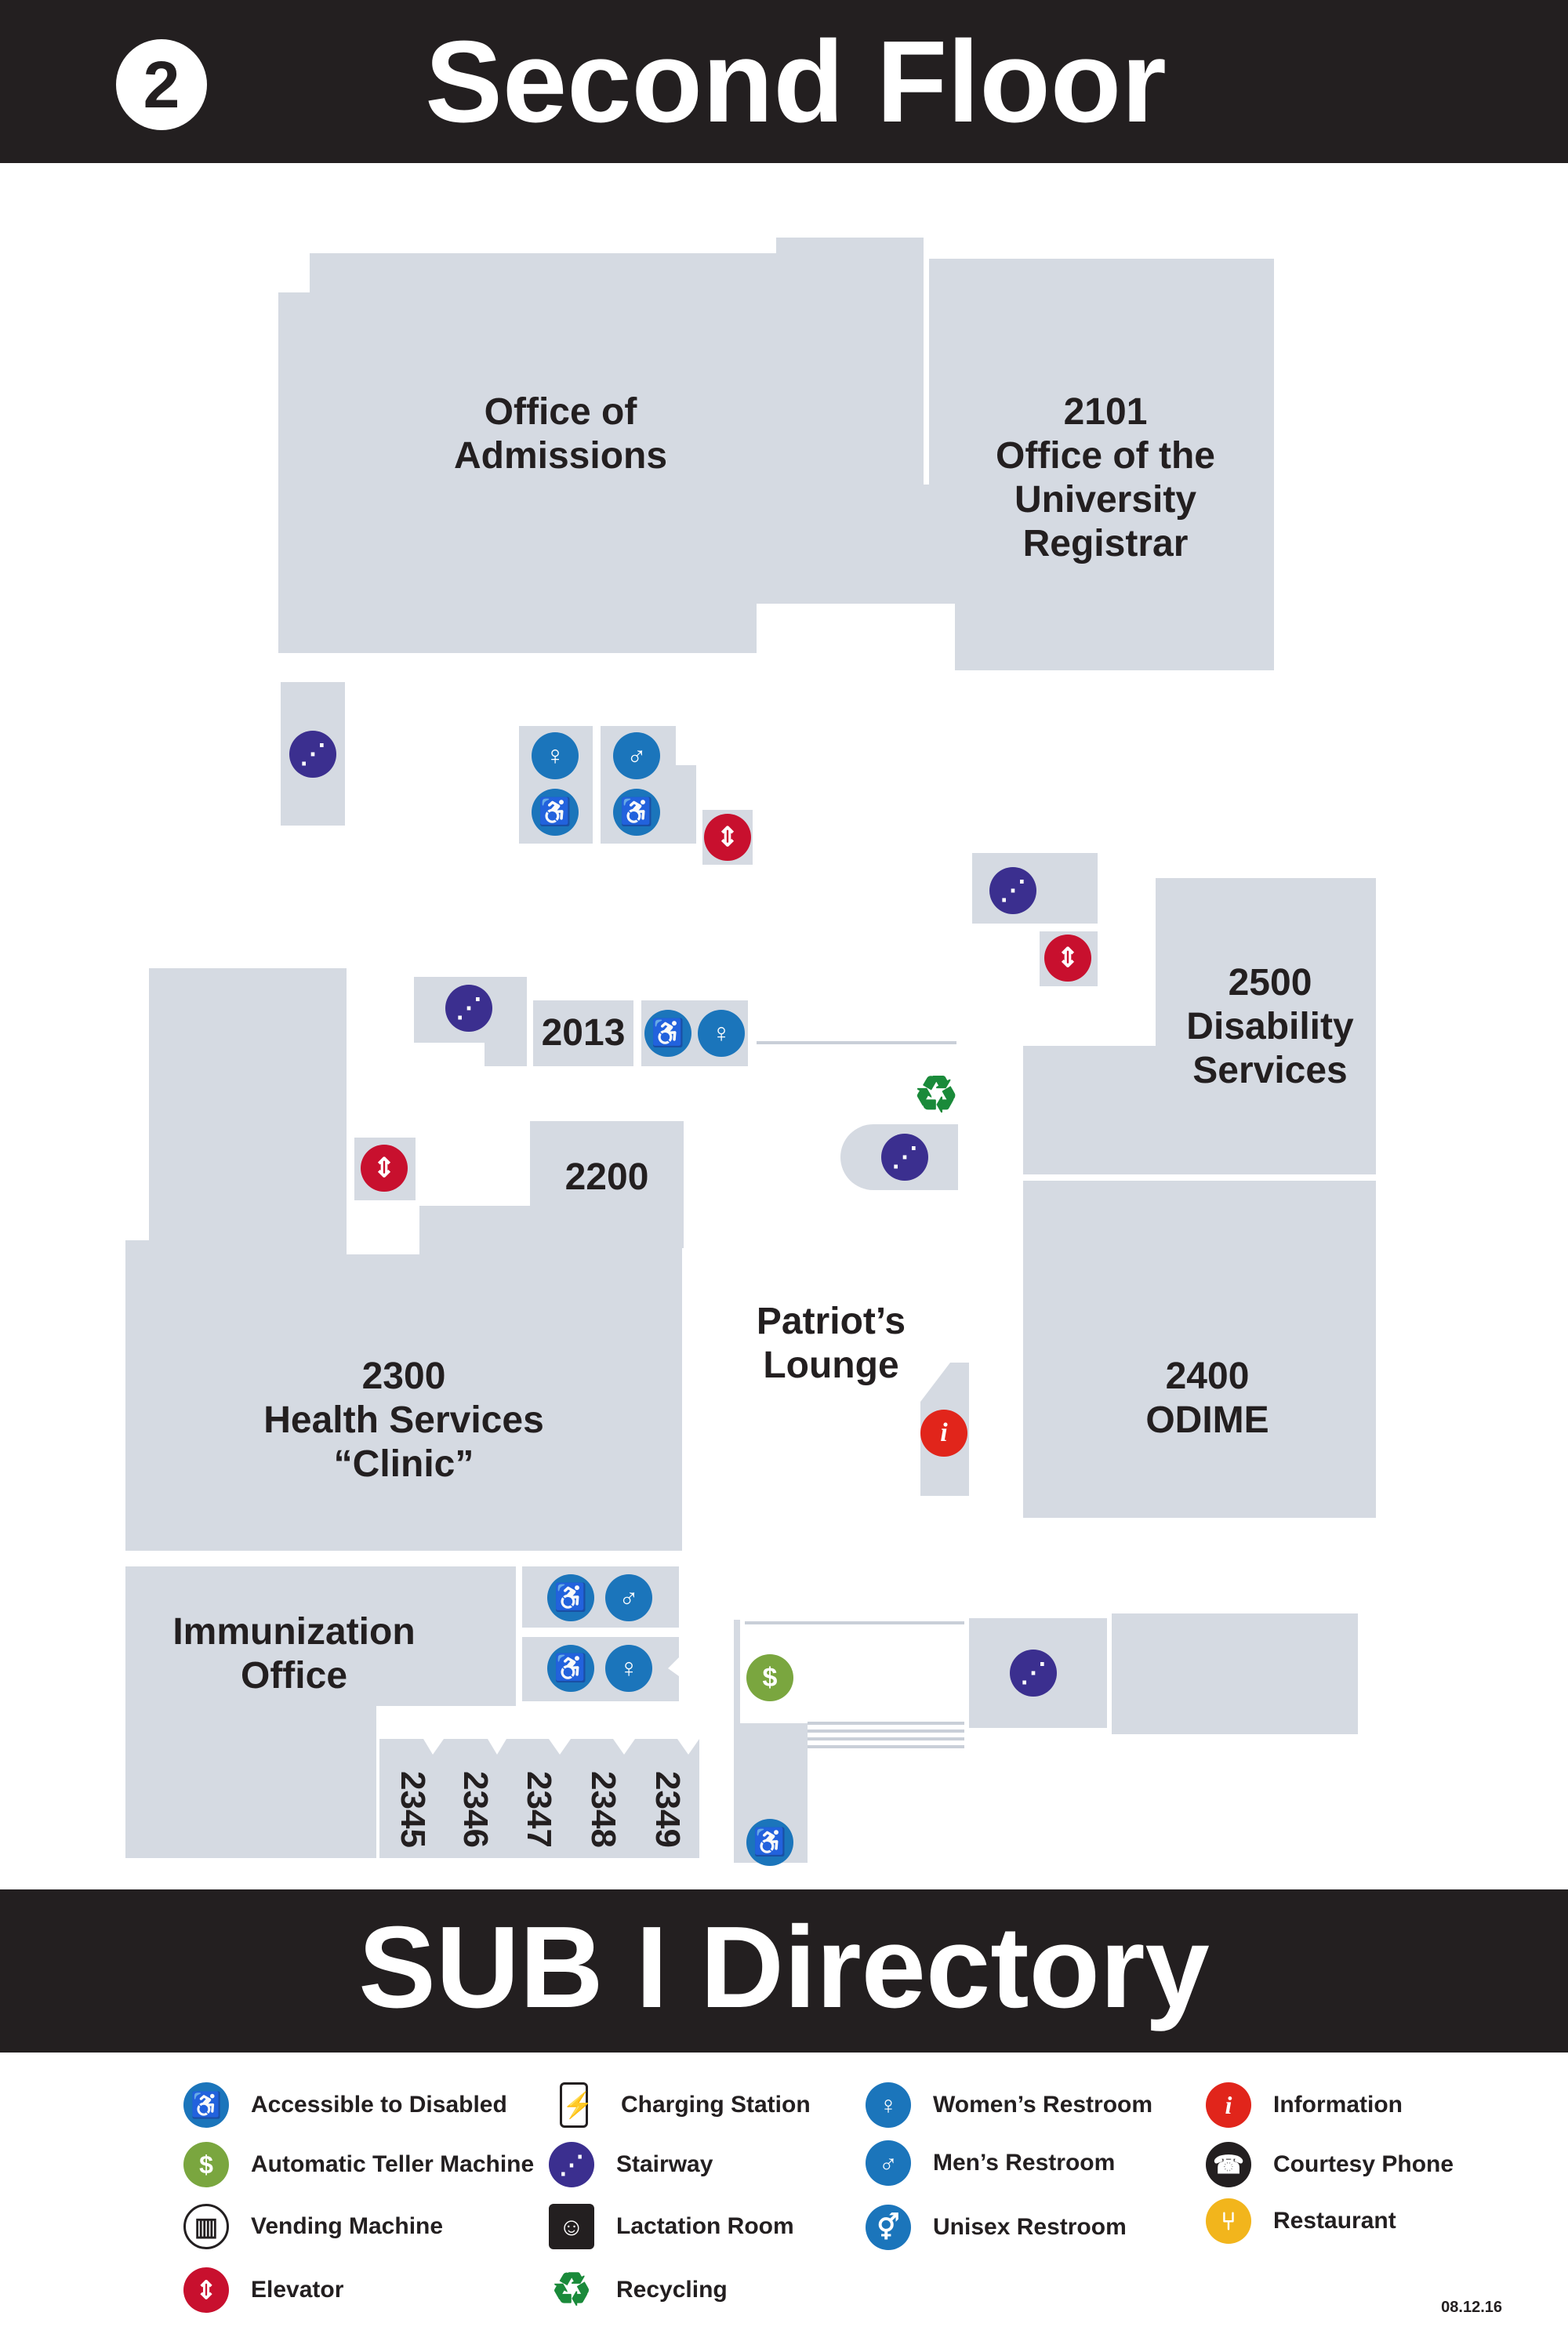 Image resolution: width=1568 pixels, height=2352 pixels. Describe the element at coordinates (404, 1420) in the screenshot. I see `room-label-health: 2300 Health Services “Clinic”` at that location.